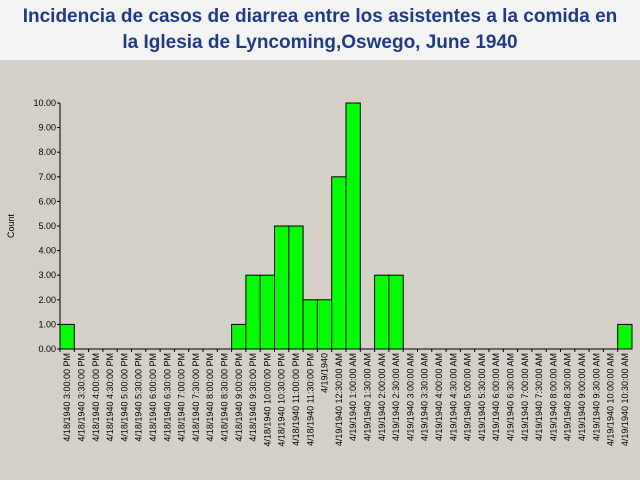  What do you see at coordinates (67, 397) in the screenshot?
I see `x-tick-label: 4/18/1940 3:00:00 PM` at bounding box center [67, 397].